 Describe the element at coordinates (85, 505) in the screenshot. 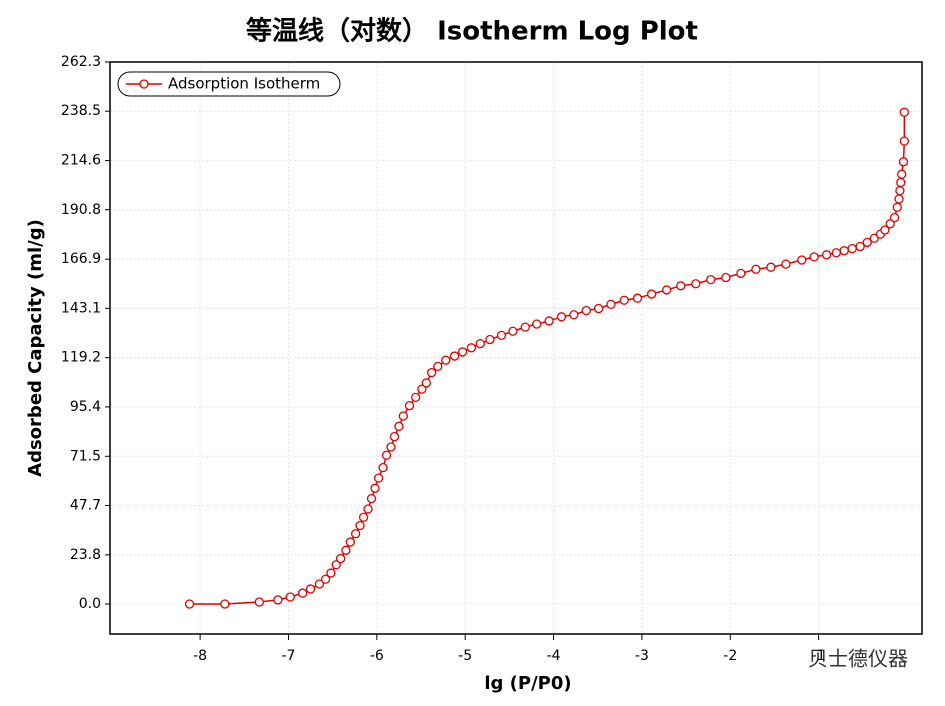

I see `y-tick-label: 47.7` at that location.